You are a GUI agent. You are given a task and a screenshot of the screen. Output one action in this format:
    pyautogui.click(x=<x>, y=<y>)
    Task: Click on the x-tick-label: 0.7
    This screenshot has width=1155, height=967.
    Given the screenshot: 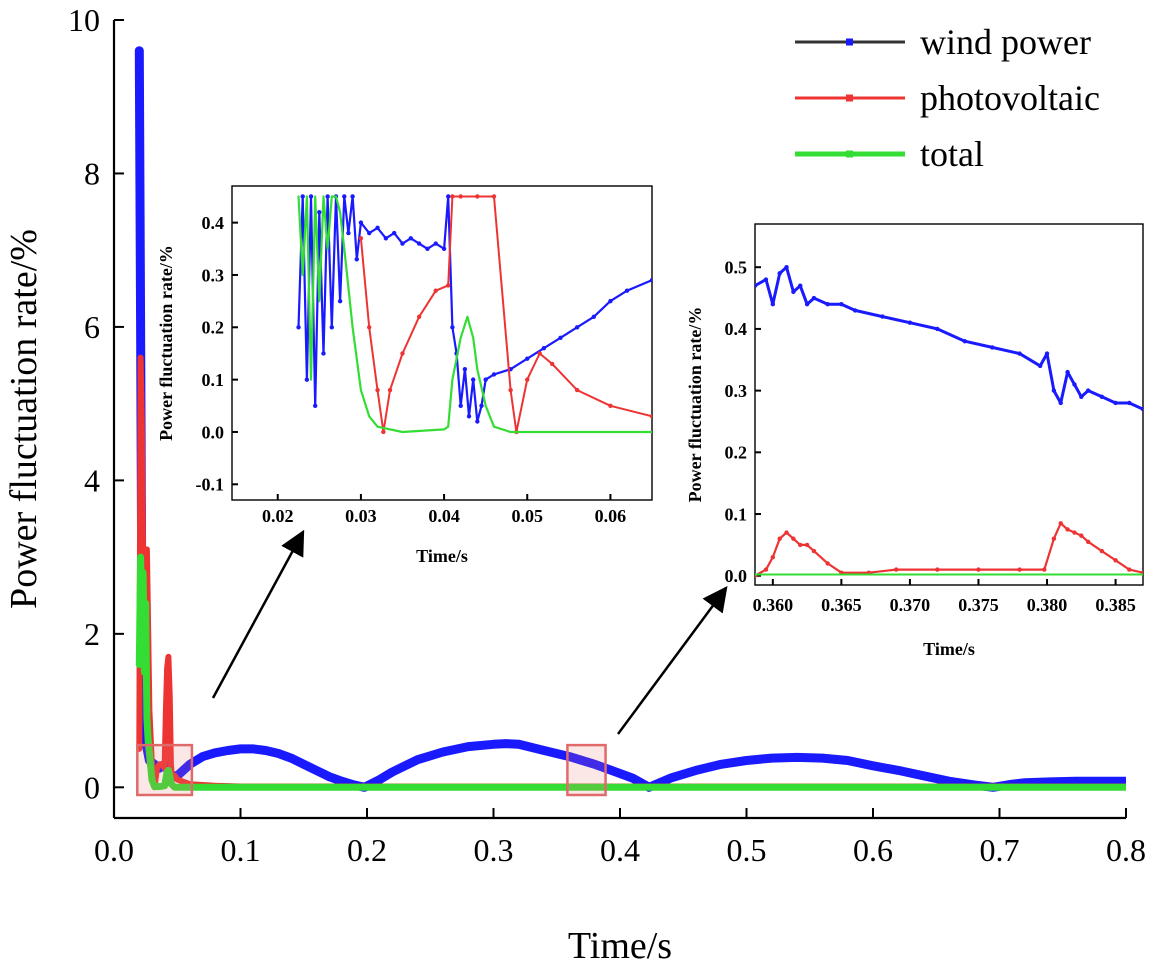 What is the action you would take?
    pyautogui.click(x=1000, y=850)
    